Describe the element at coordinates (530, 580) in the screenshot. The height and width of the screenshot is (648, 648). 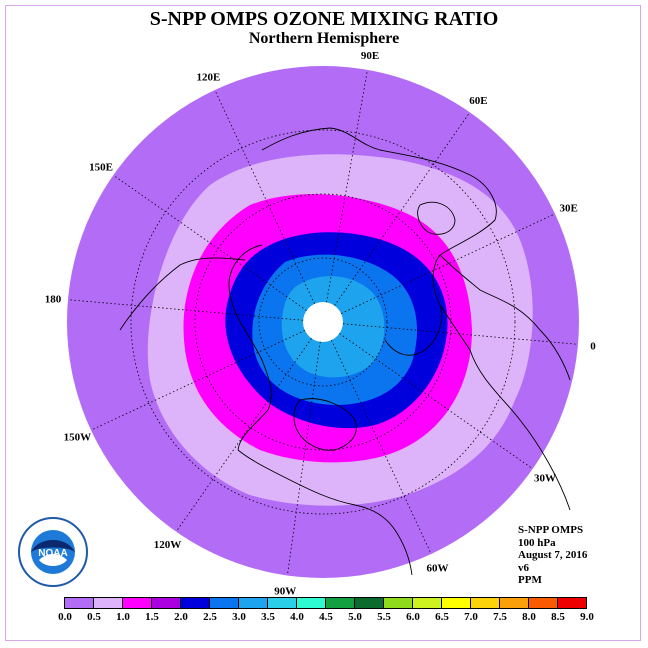
I see `info-units: PPM` at that location.